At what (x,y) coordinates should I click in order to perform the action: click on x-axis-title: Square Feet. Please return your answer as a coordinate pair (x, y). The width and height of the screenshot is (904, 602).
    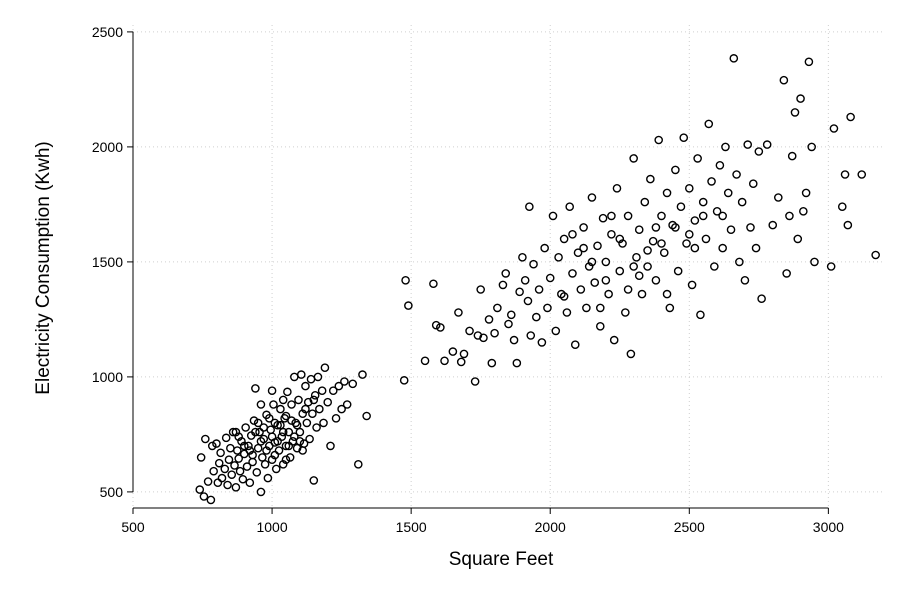
    Looking at the image, I should click on (501, 559).